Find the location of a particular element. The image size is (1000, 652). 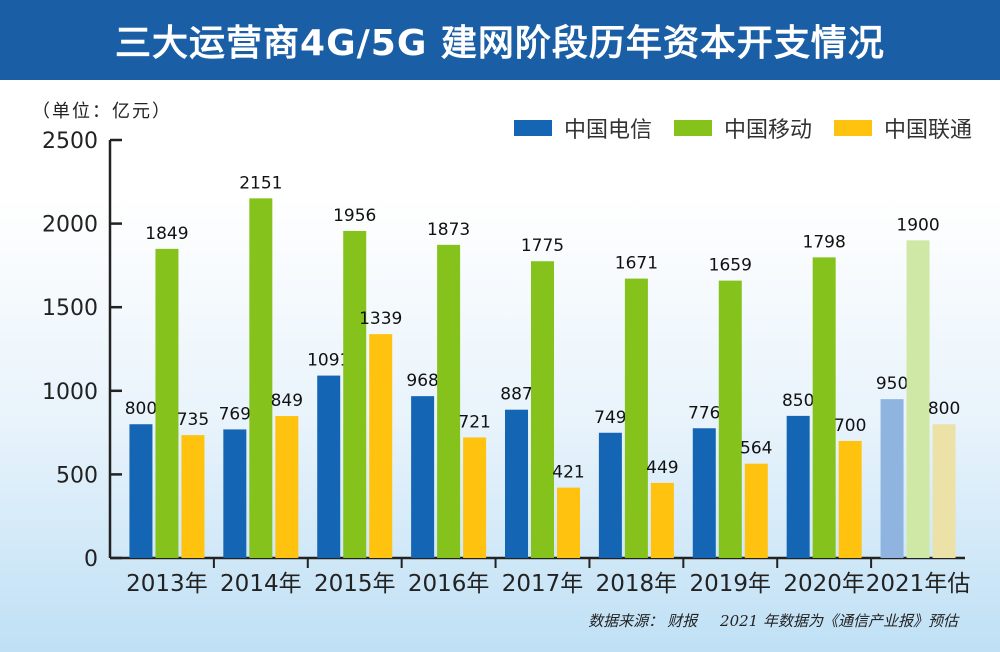

y-tick-label: 0 is located at coordinates (91, 559).